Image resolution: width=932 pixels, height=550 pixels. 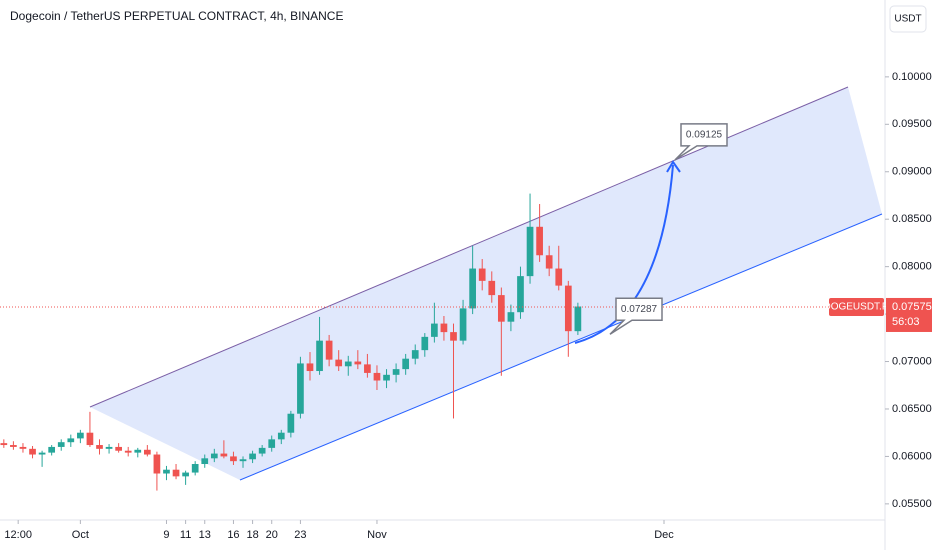 What do you see at coordinates (166, 535) in the screenshot?
I see `x-tick-label: 9` at bounding box center [166, 535].